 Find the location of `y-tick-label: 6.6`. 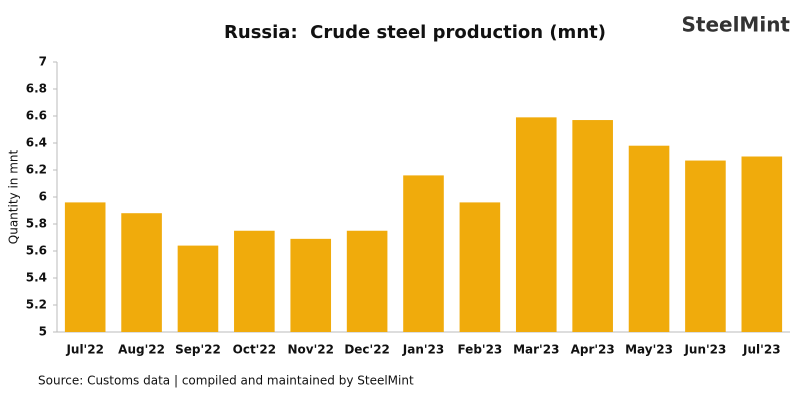

y-tick-label: 6.6 is located at coordinates (36, 116).